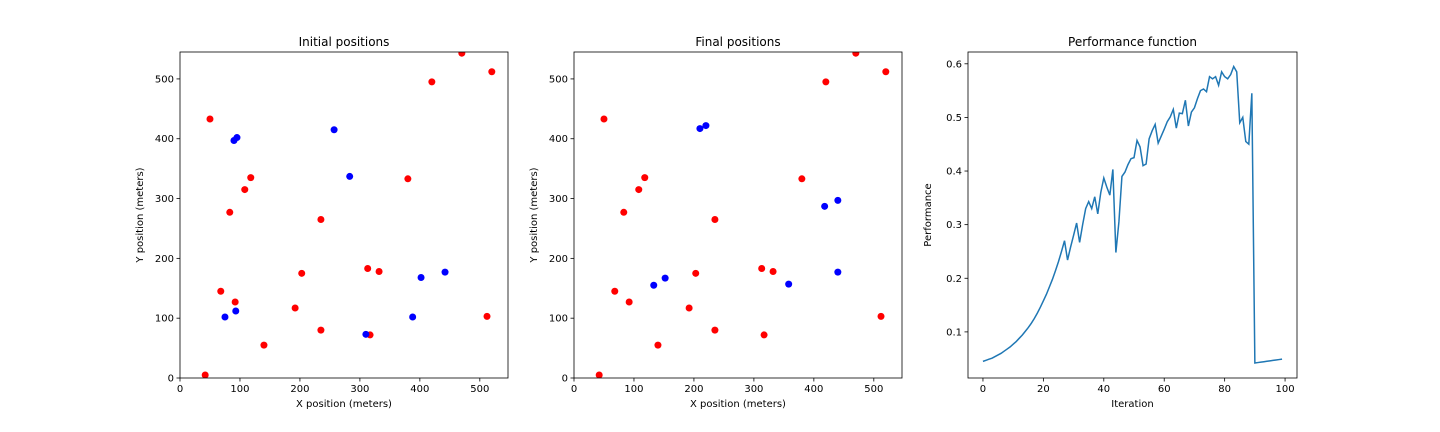 Image resolution: width=1440 pixels, height=432 pixels. I want to click on chart-title: Final positions, so click(737, 42).